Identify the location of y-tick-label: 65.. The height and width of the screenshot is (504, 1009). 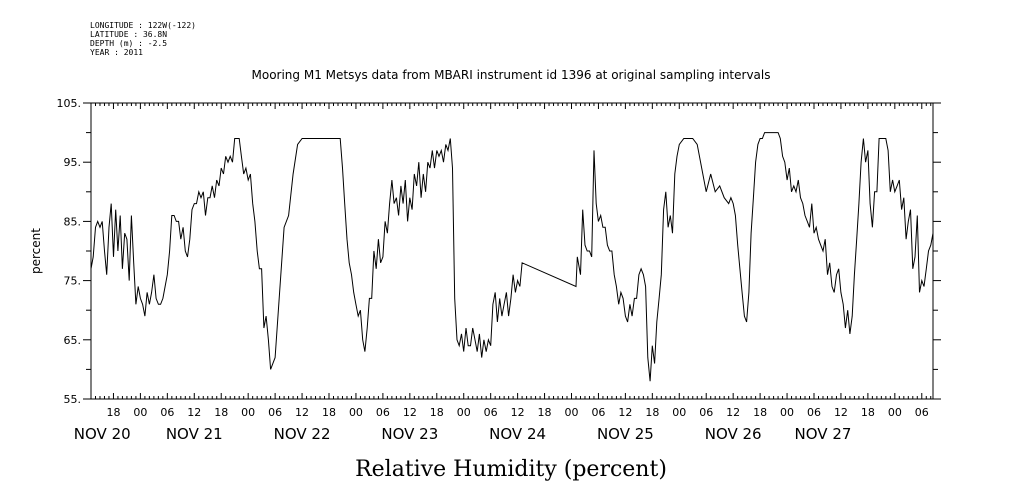
(73, 340).